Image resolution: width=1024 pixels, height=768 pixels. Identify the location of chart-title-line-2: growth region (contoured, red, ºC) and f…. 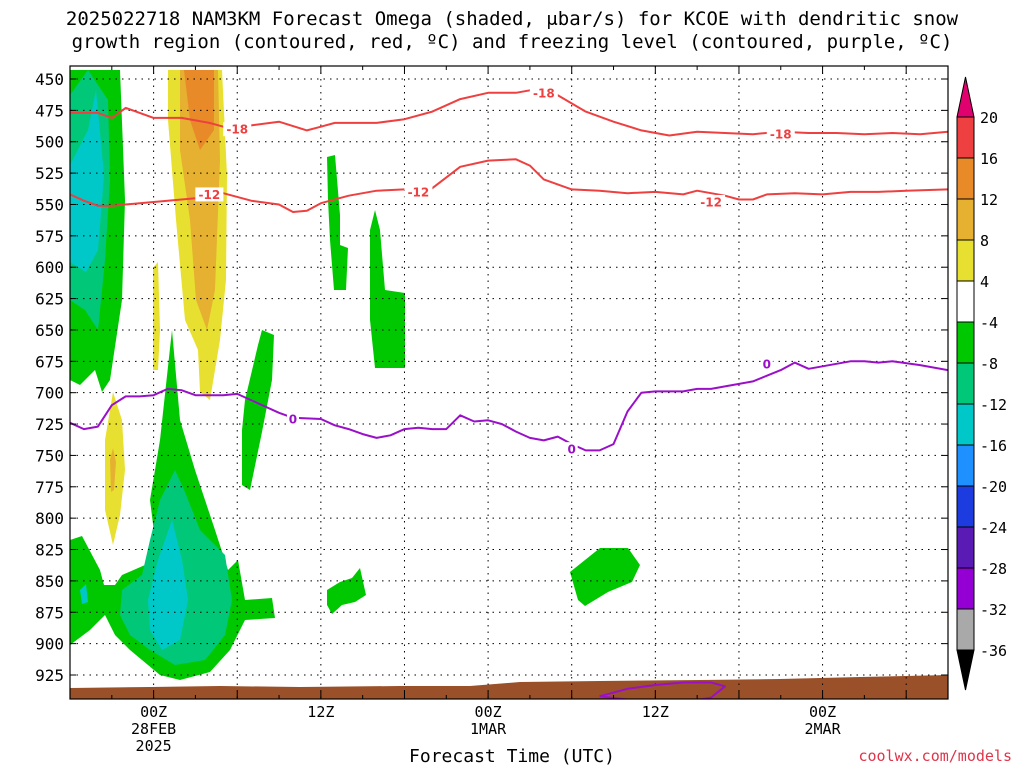
(512, 42).